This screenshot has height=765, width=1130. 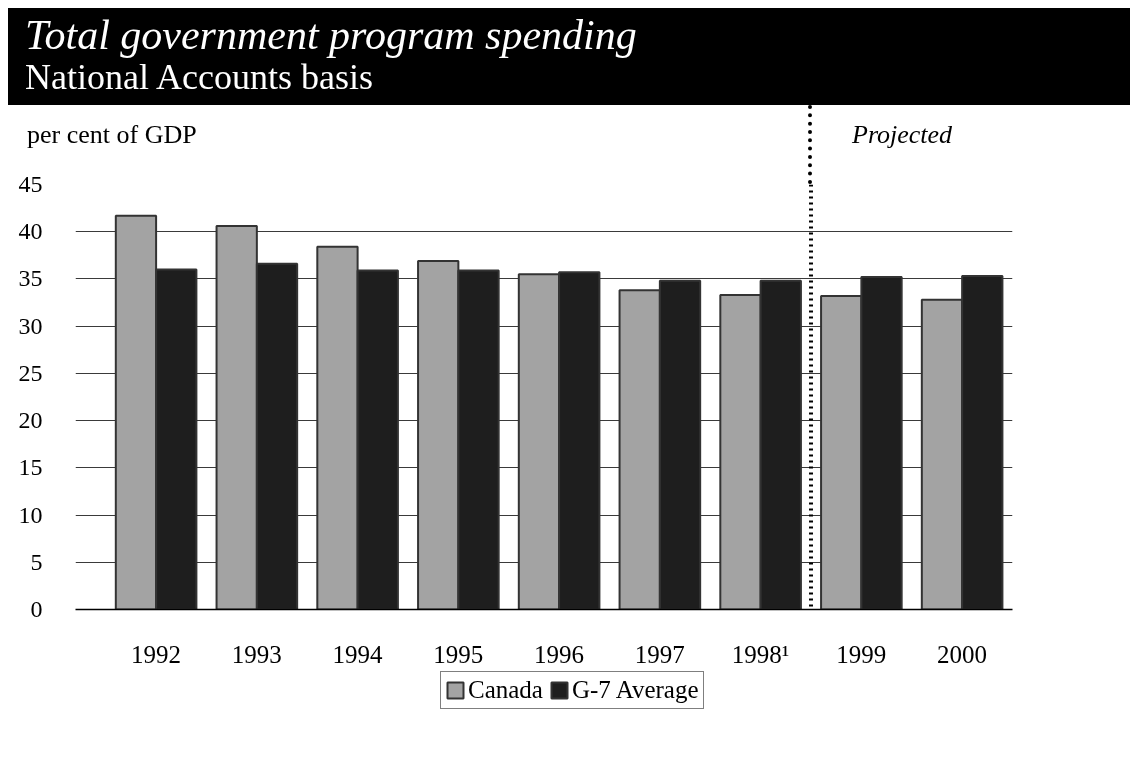 I want to click on x-tick-label: 1998¹, so click(x=760, y=654).